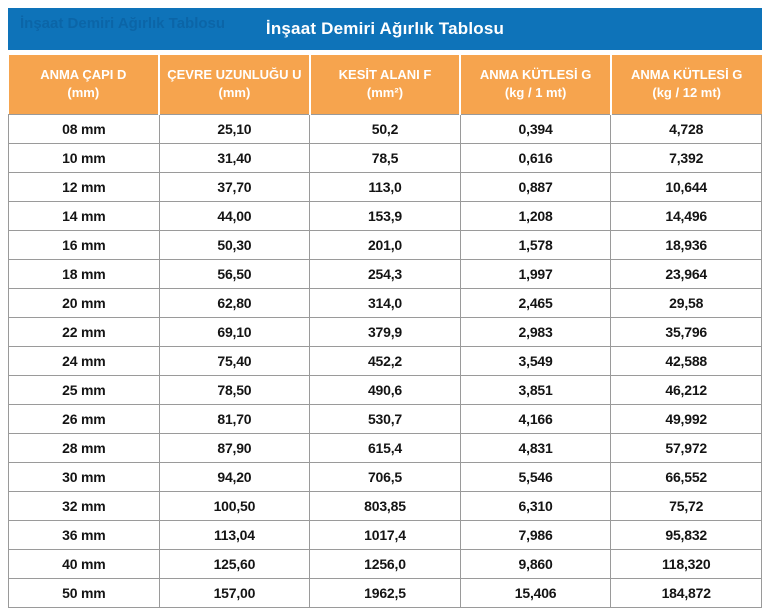  What do you see at coordinates (84, 215) in the screenshot?
I see `table-cell: 14 mm` at bounding box center [84, 215].